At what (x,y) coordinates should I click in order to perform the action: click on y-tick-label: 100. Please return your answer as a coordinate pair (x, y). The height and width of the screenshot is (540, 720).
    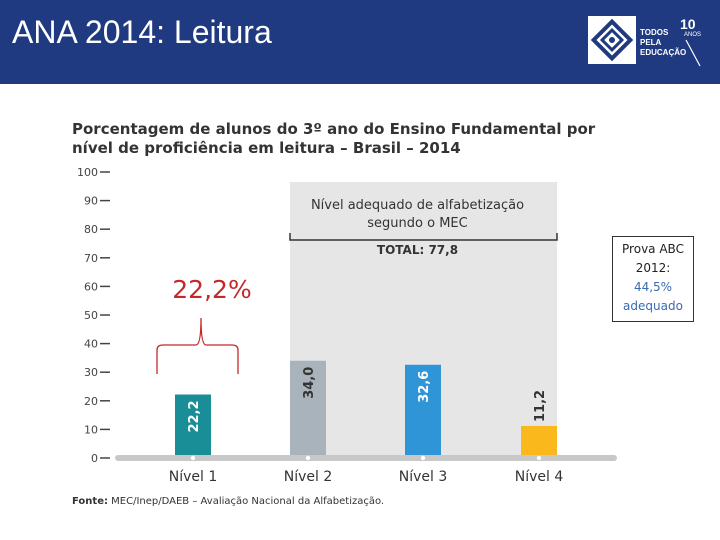
    Looking at the image, I should click on (87, 172).